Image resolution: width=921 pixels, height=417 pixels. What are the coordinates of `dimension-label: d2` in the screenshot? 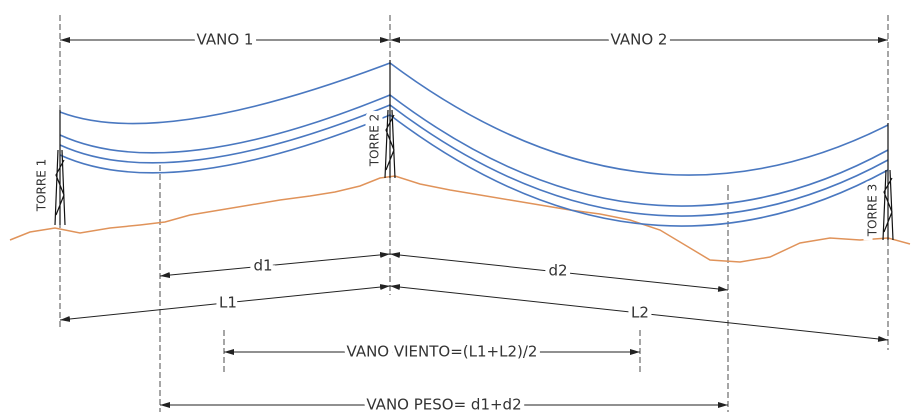 It's located at (557, 271).